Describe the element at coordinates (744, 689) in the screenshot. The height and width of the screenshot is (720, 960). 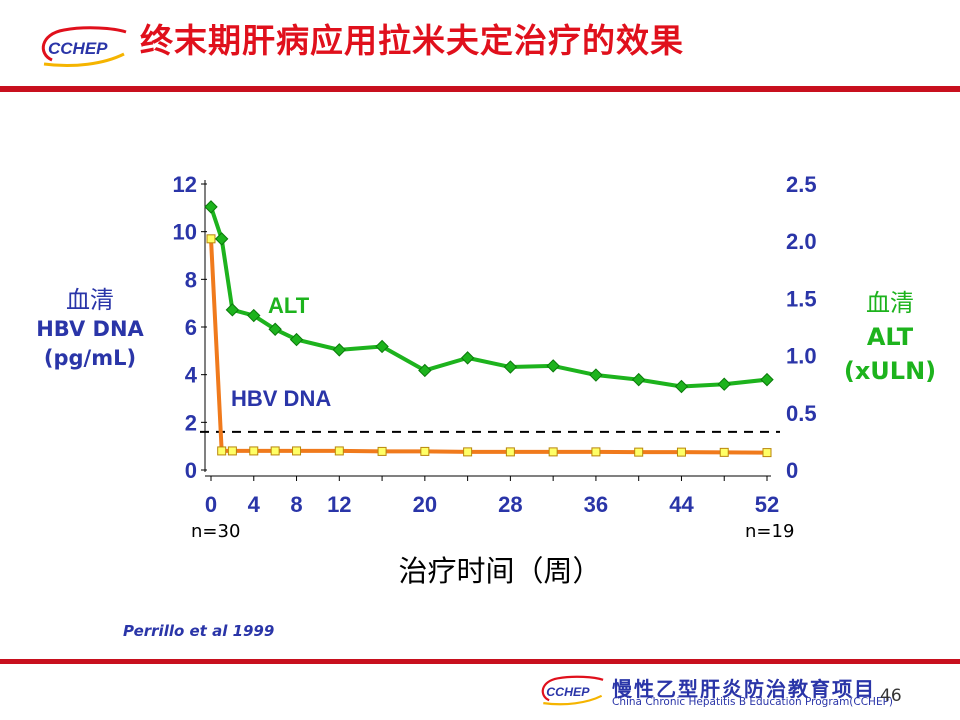
I see `footer-program-cn: 慢性乙型肝炎防治教育项目` at that location.